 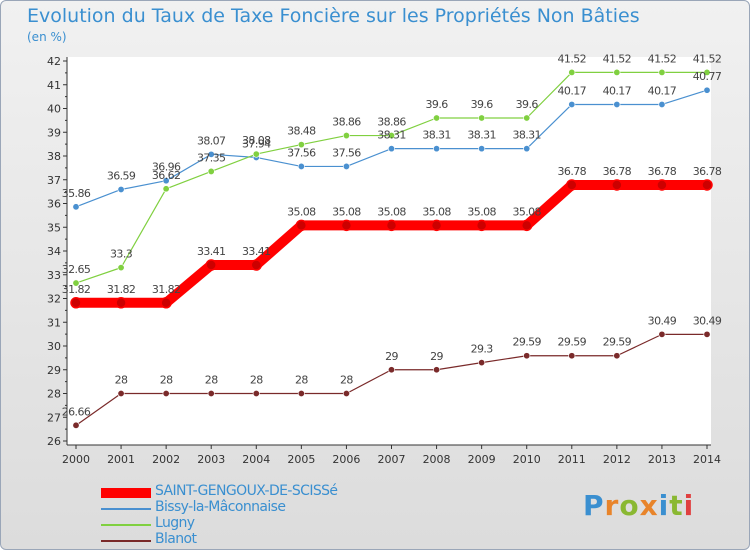 I want to click on y-tick-label: 42, so click(x=54, y=61).